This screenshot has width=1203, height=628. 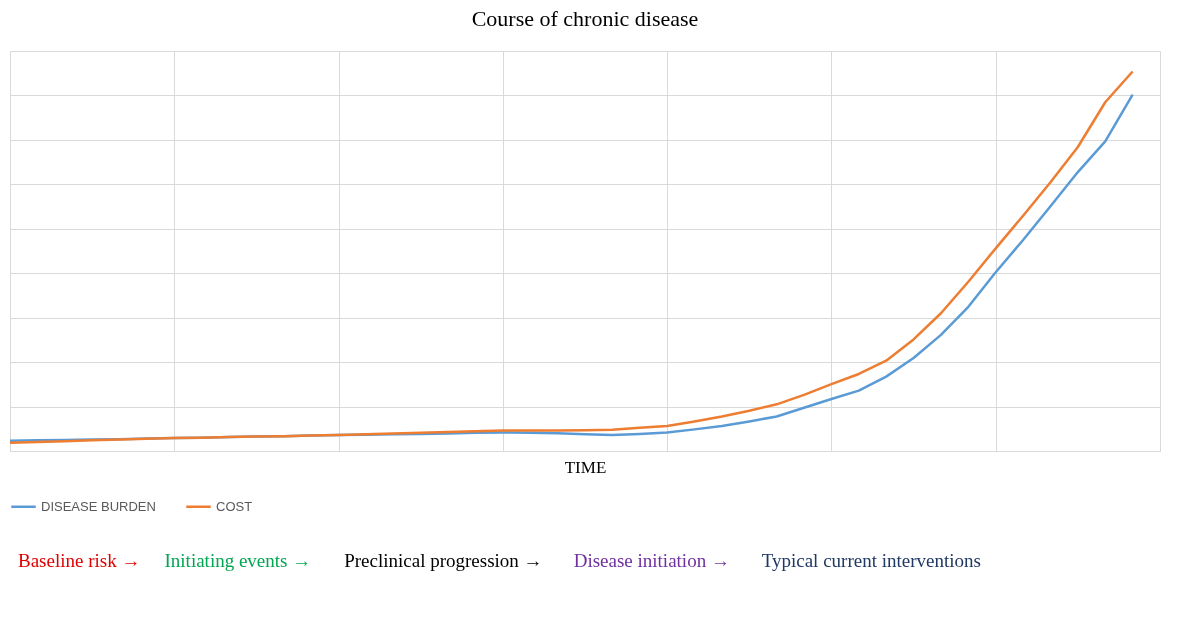 I want to click on chart-title: Course of chronic disease, so click(x=585, y=18).